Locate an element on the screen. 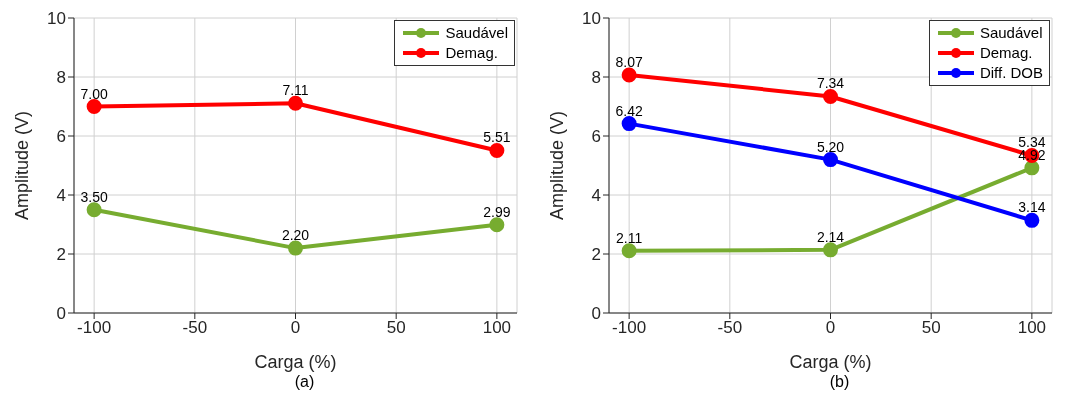 Image resolution: width=1070 pixels, height=405 pixels. data-label: 2.20 is located at coordinates (295, 235).